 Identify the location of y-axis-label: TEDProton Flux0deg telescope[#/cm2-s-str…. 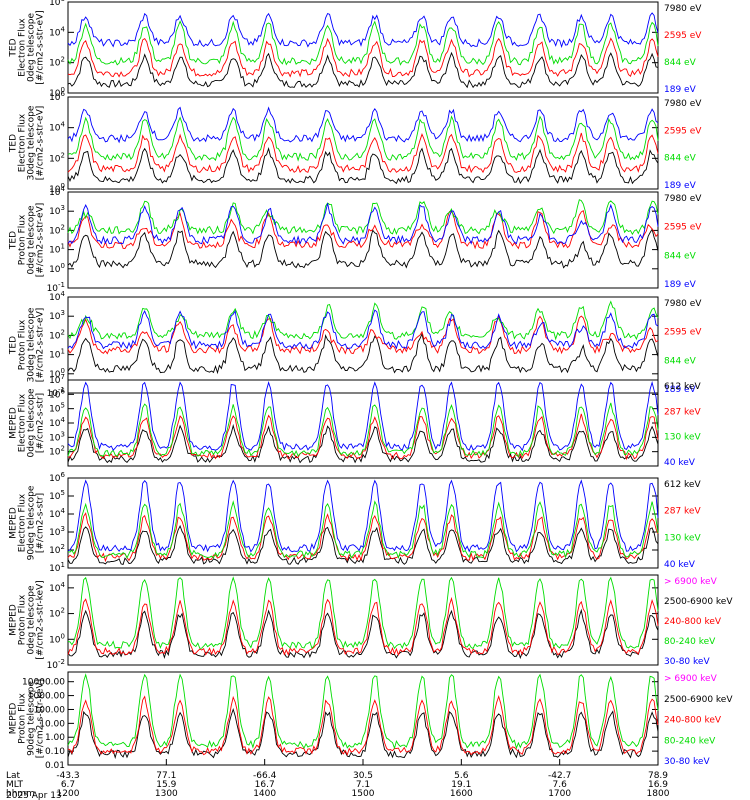
(27, 240).